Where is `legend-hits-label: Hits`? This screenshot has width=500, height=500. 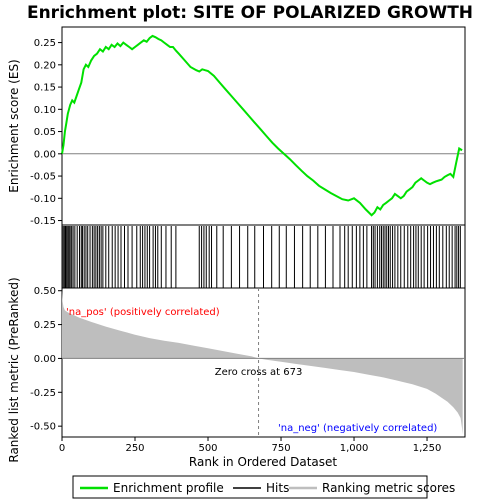 legend-hits-label: Hits is located at coordinates (277, 488).